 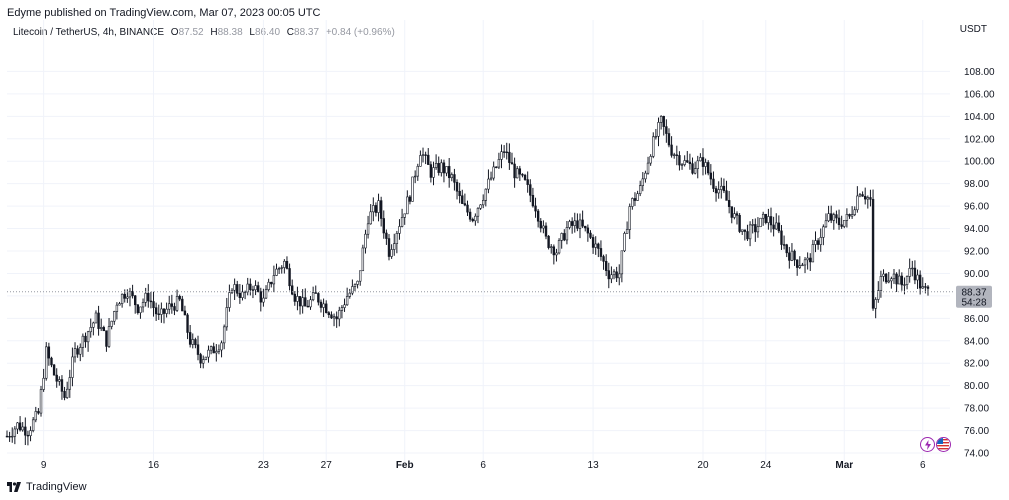 I want to click on us-flag-icon, so click(x=943, y=444).